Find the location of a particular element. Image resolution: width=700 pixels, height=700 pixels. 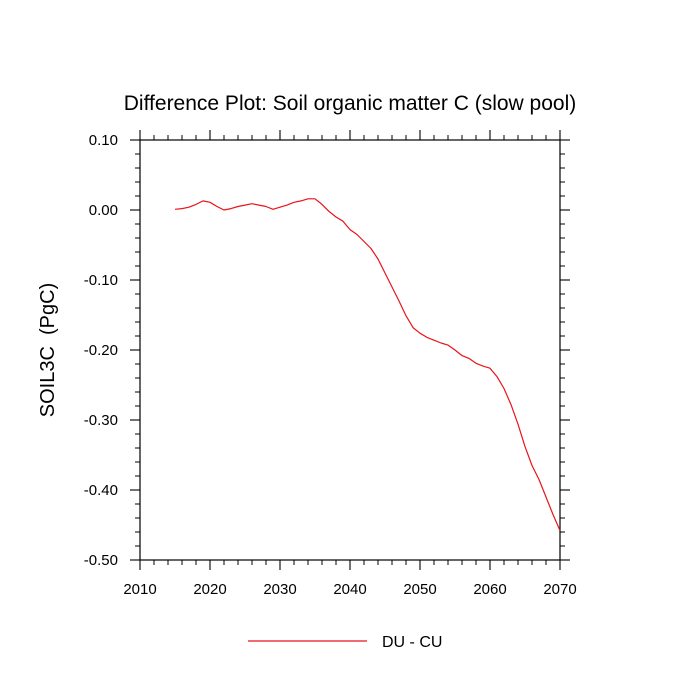

x-tick-label: 2020 is located at coordinates (209, 589).